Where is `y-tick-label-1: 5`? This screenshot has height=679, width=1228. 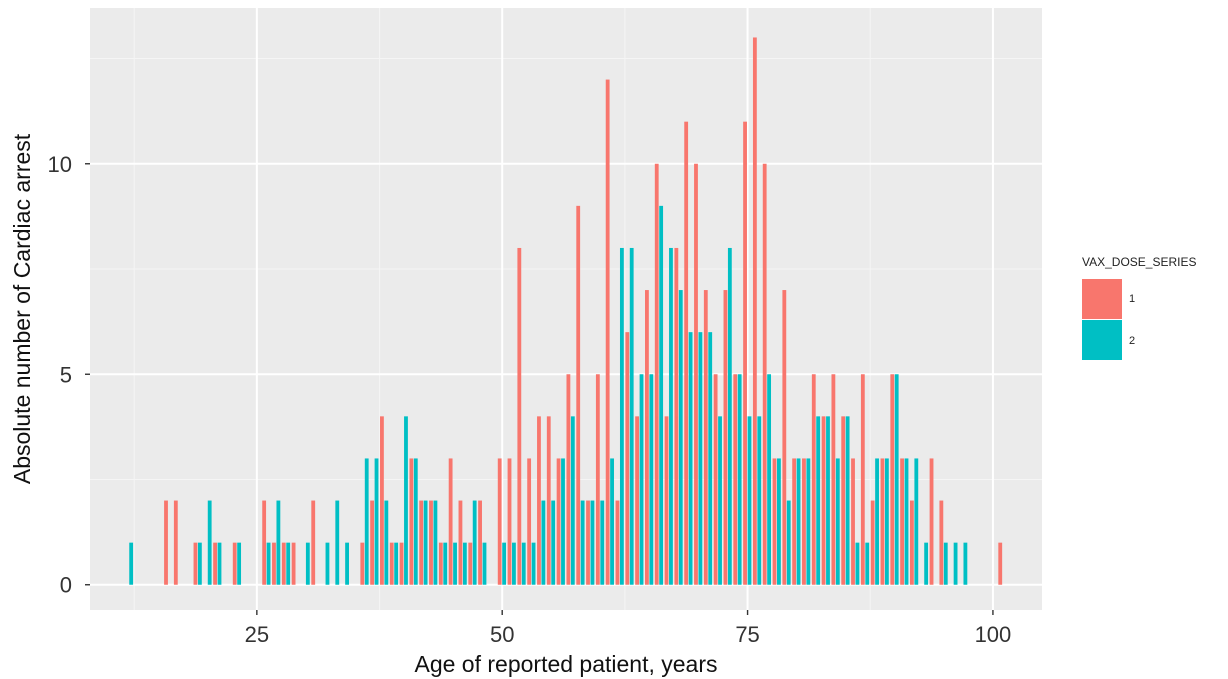
y-tick-label-1: 5 is located at coordinates (66, 374).